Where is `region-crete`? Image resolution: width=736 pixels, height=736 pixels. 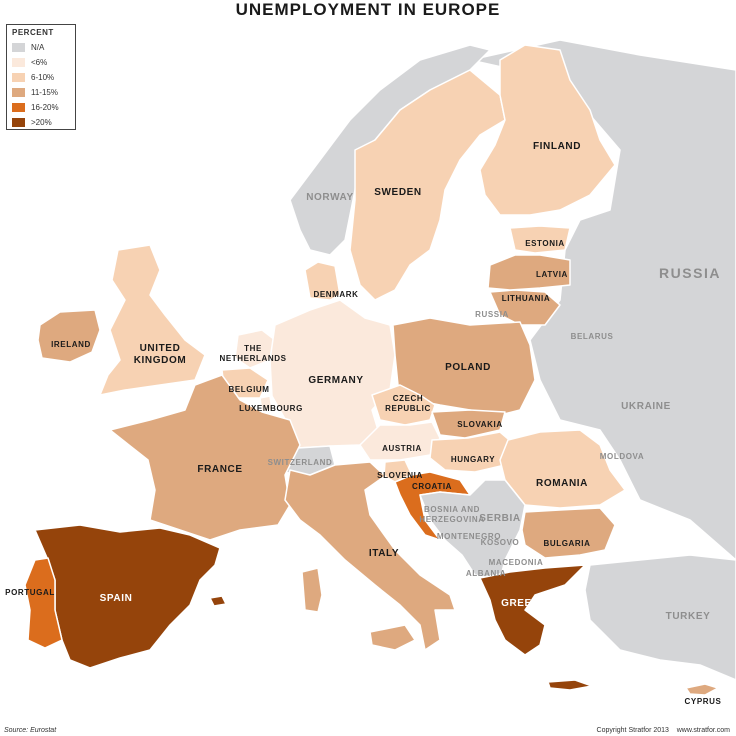
region-crete is located at coordinates (570, 685).